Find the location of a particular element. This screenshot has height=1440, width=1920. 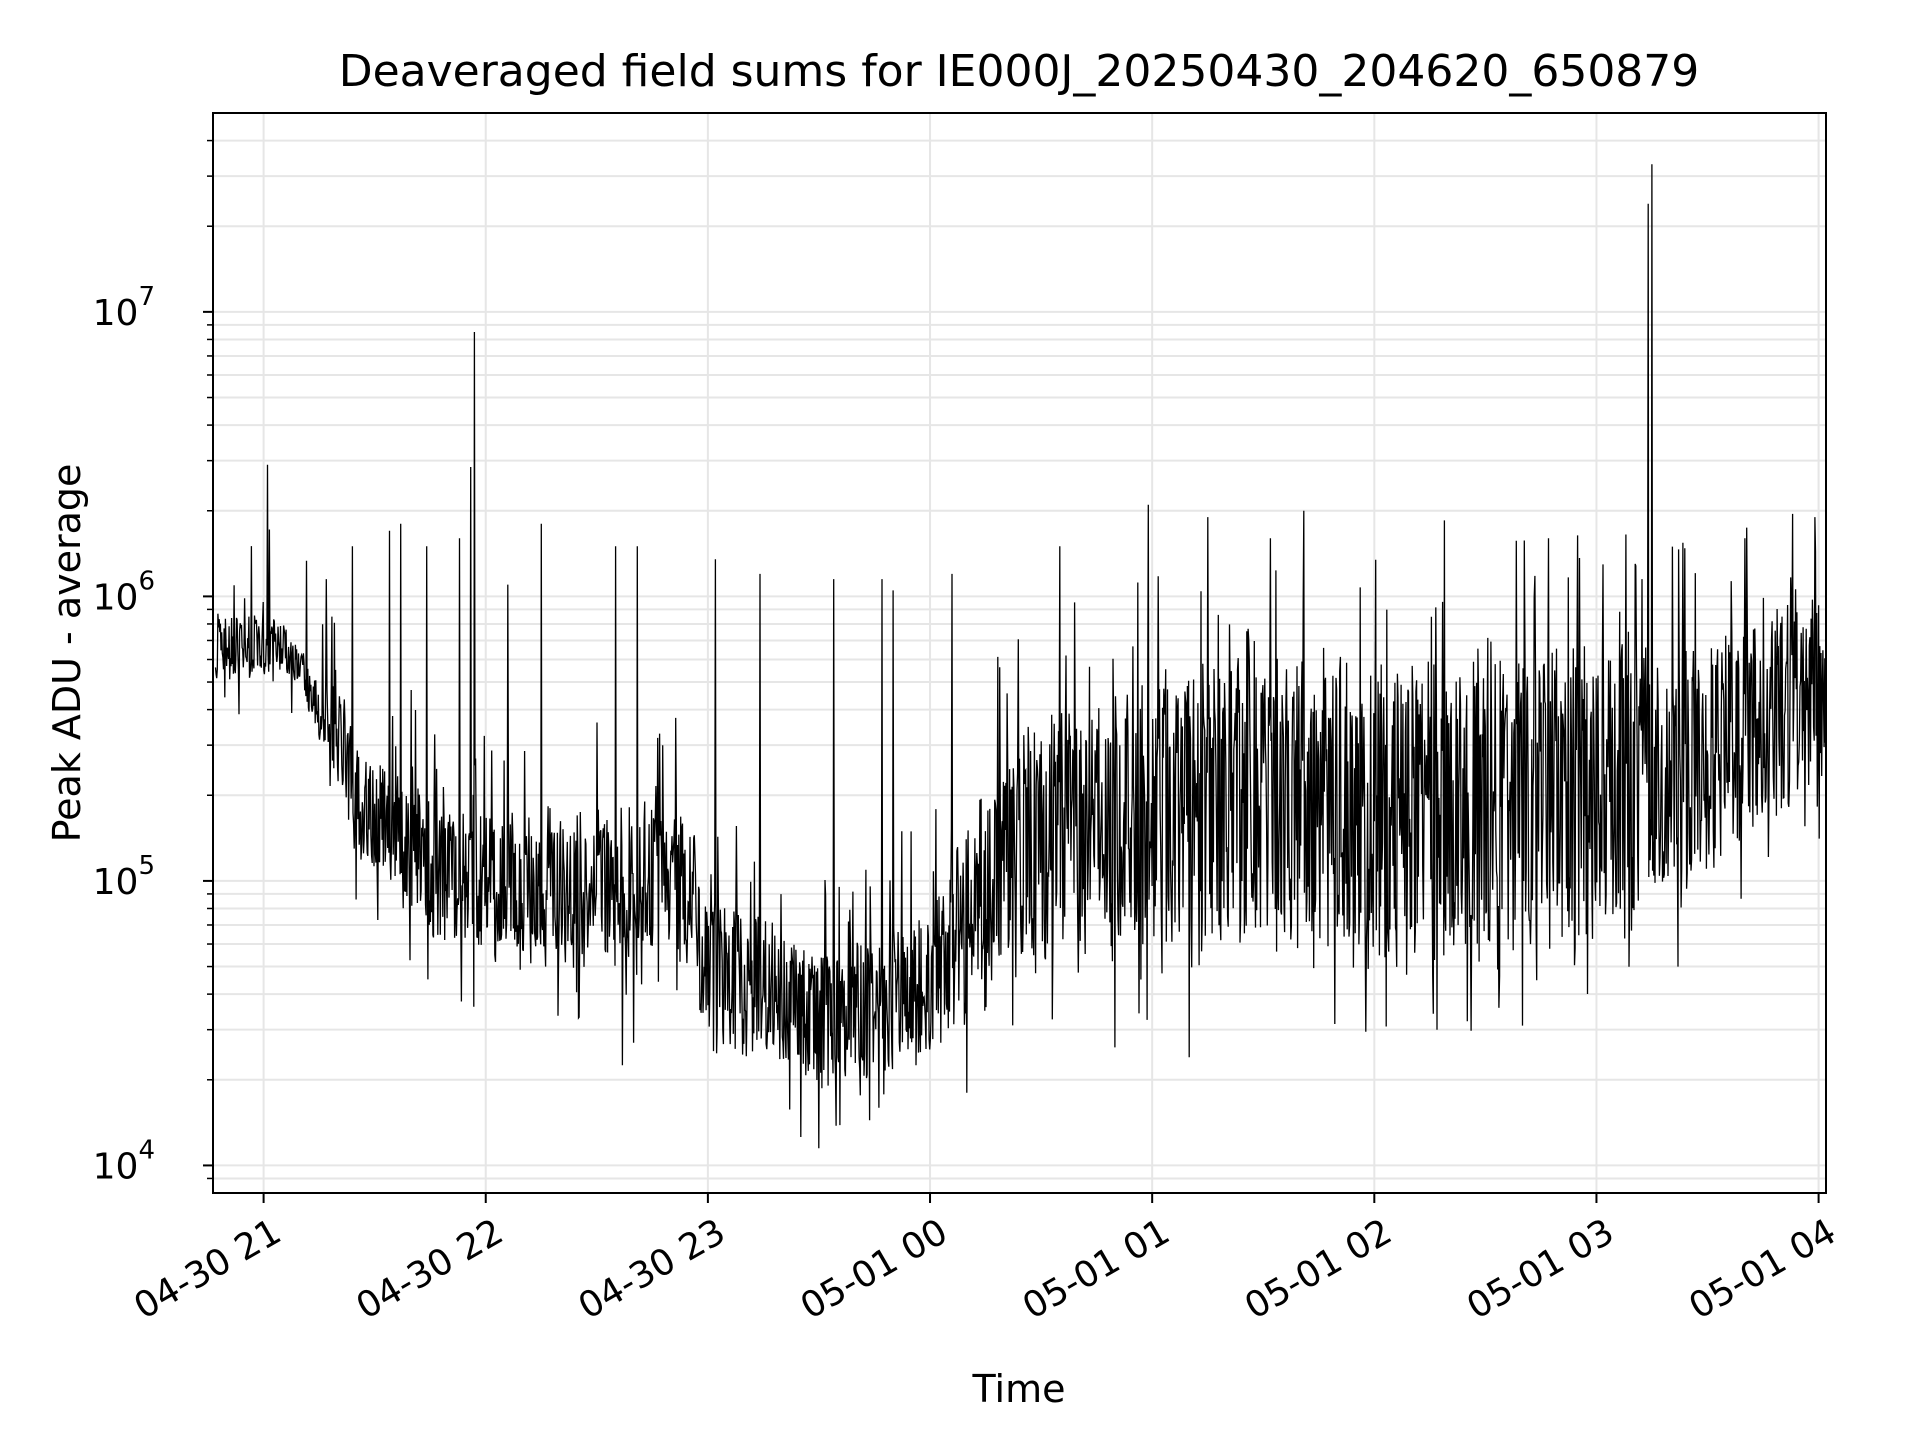

x-tick-label: 05-01 00 is located at coordinates (874, 1269).